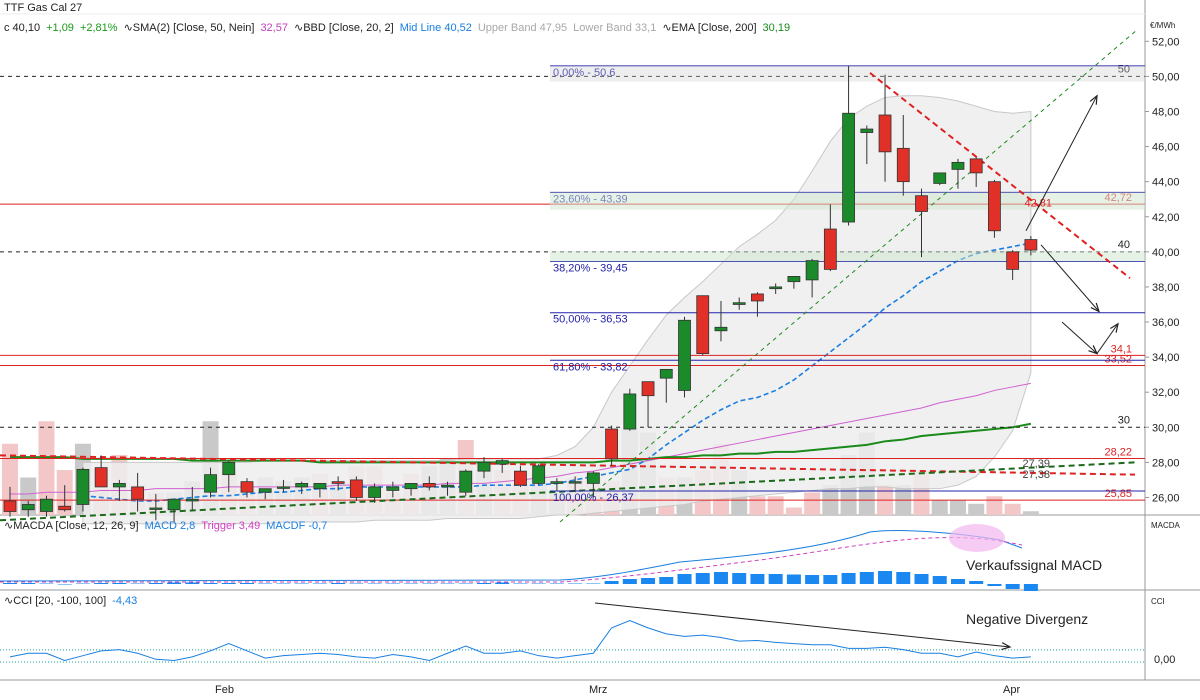 The height and width of the screenshot is (700, 1200). What do you see at coordinates (297, 526) in the screenshot?
I see `macdf-value: MACDF -0,7` at bounding box center [297, 526].